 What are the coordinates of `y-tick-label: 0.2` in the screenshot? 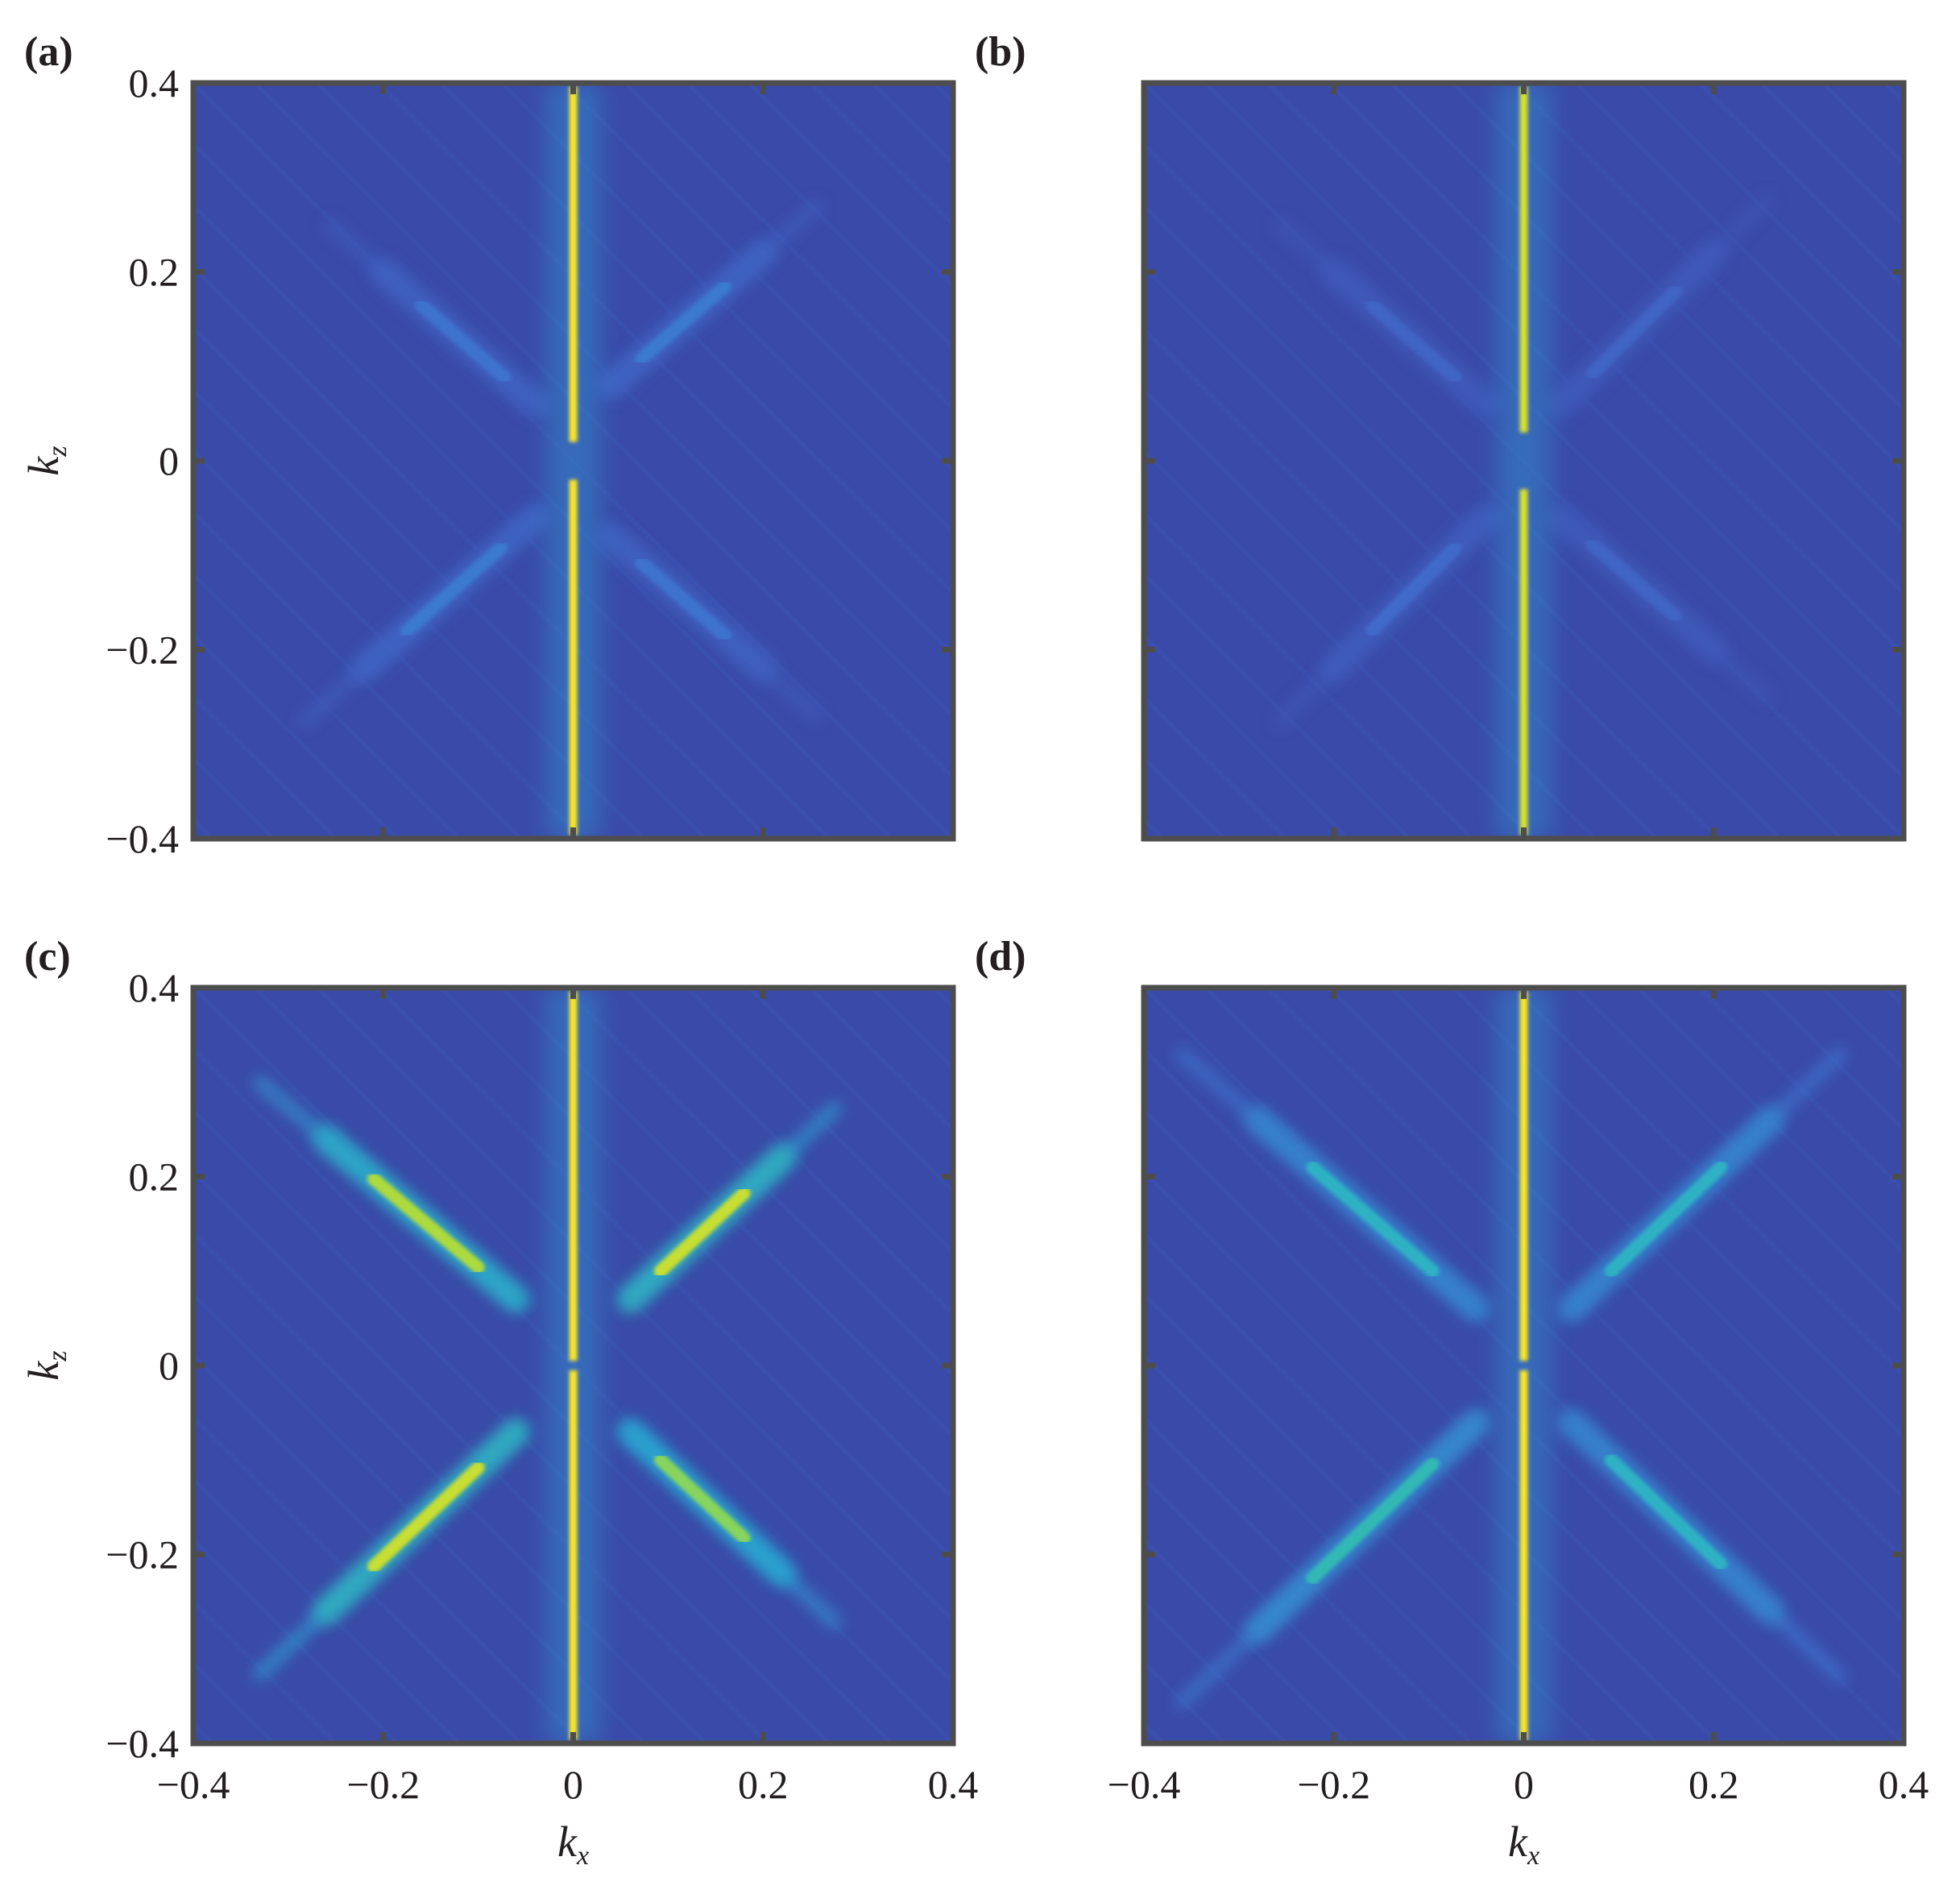 It's located at (154, 1177).